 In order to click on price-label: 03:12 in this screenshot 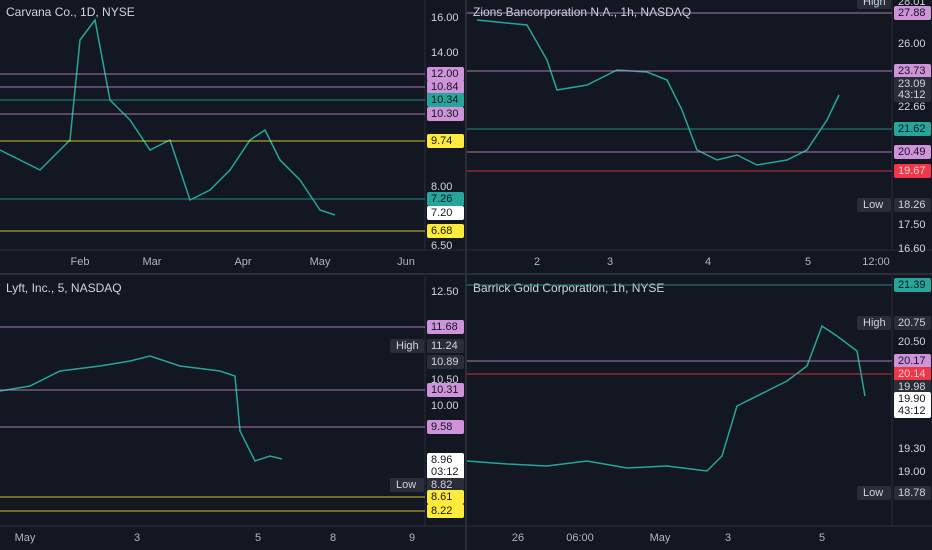, I will do `click(445, 472)`.